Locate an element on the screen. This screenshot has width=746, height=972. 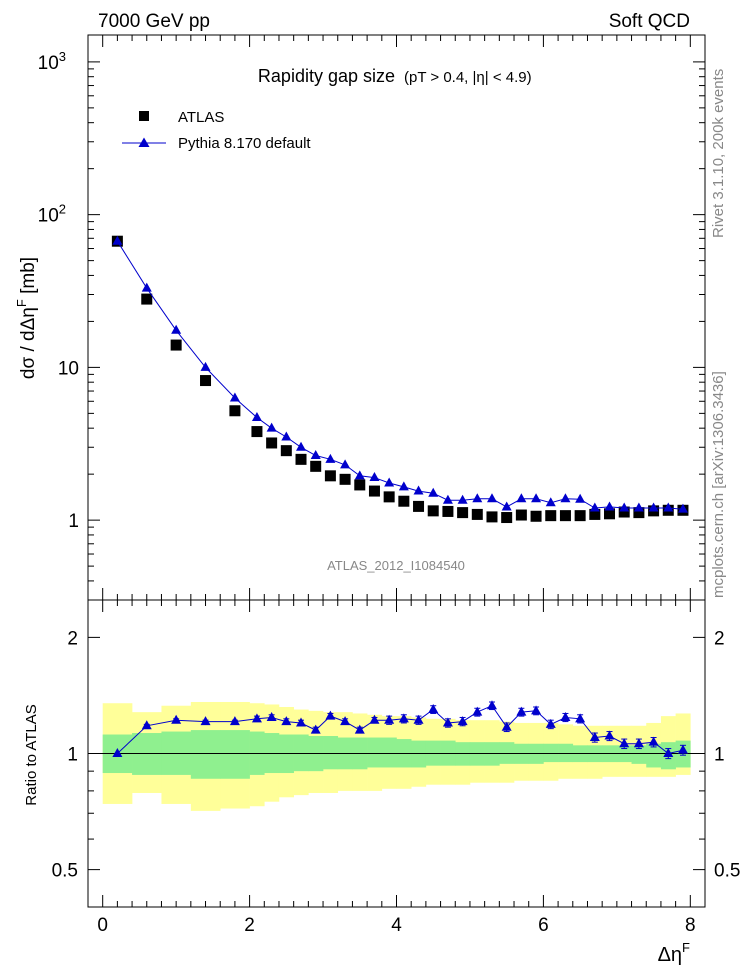
x-tick-label: 6 is located at coordinates (543, 925).